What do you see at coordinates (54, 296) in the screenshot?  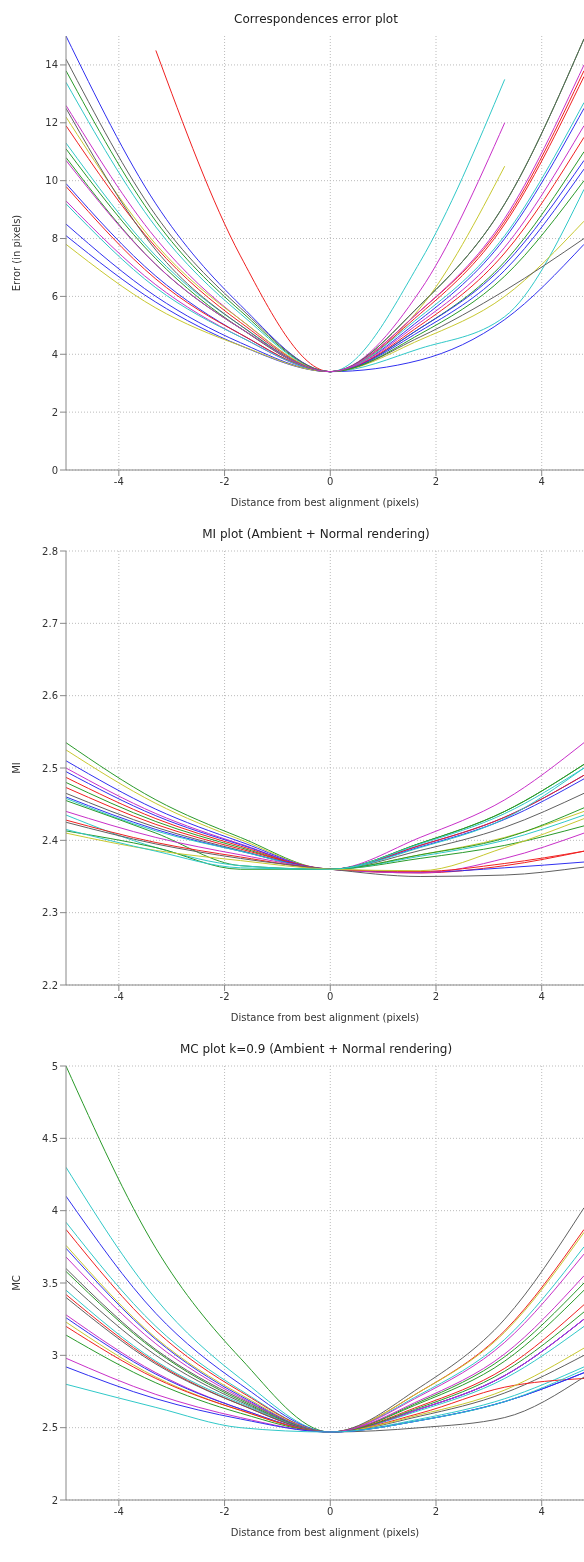 I see `y-tick-label: 6` at bounding box center [54, 296].